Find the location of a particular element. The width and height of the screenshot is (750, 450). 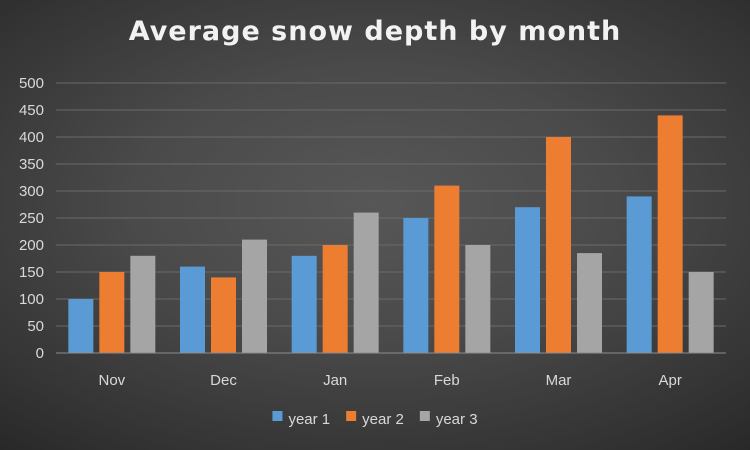

legend-label: year 3 is located at coordinates (457, 419).